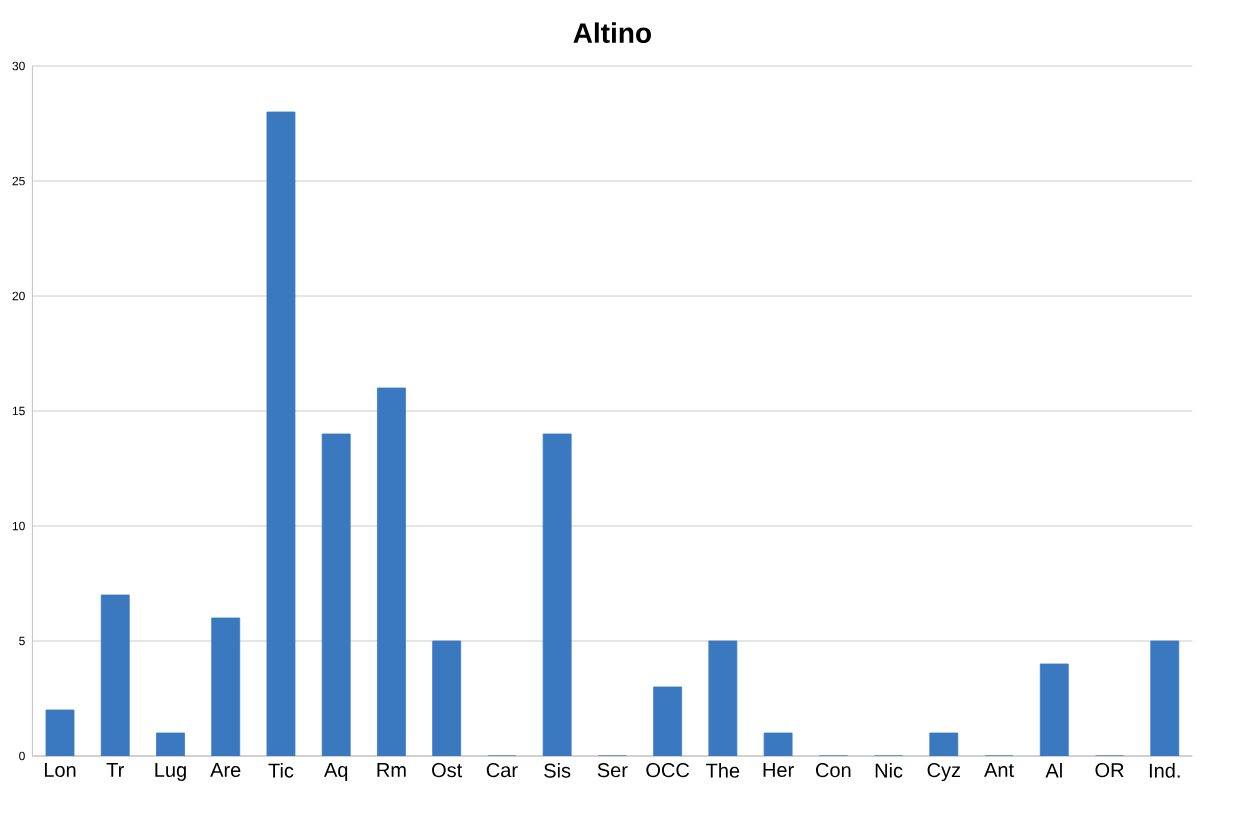 The width and height of the screenshot is (1244, 816). Describe the element at coordinates (944, 772) in the screenshot. I see `x-tick-label: Cyz` at that location.